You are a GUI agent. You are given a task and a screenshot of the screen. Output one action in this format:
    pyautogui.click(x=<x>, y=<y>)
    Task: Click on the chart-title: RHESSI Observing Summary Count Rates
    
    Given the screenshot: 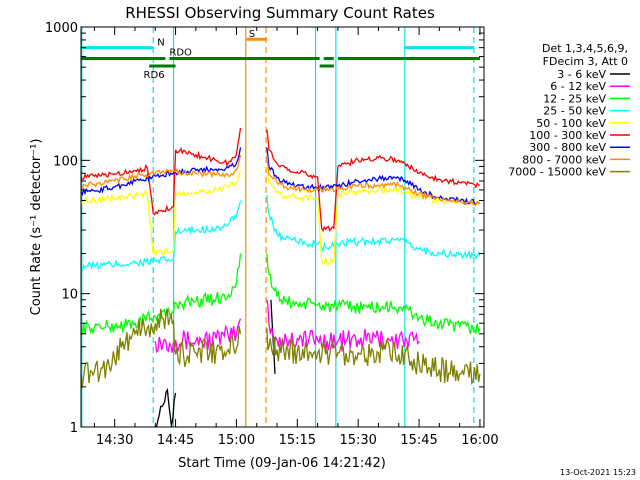 What is the action you would take?
    pyautogui.click(x=280, y=13)
    